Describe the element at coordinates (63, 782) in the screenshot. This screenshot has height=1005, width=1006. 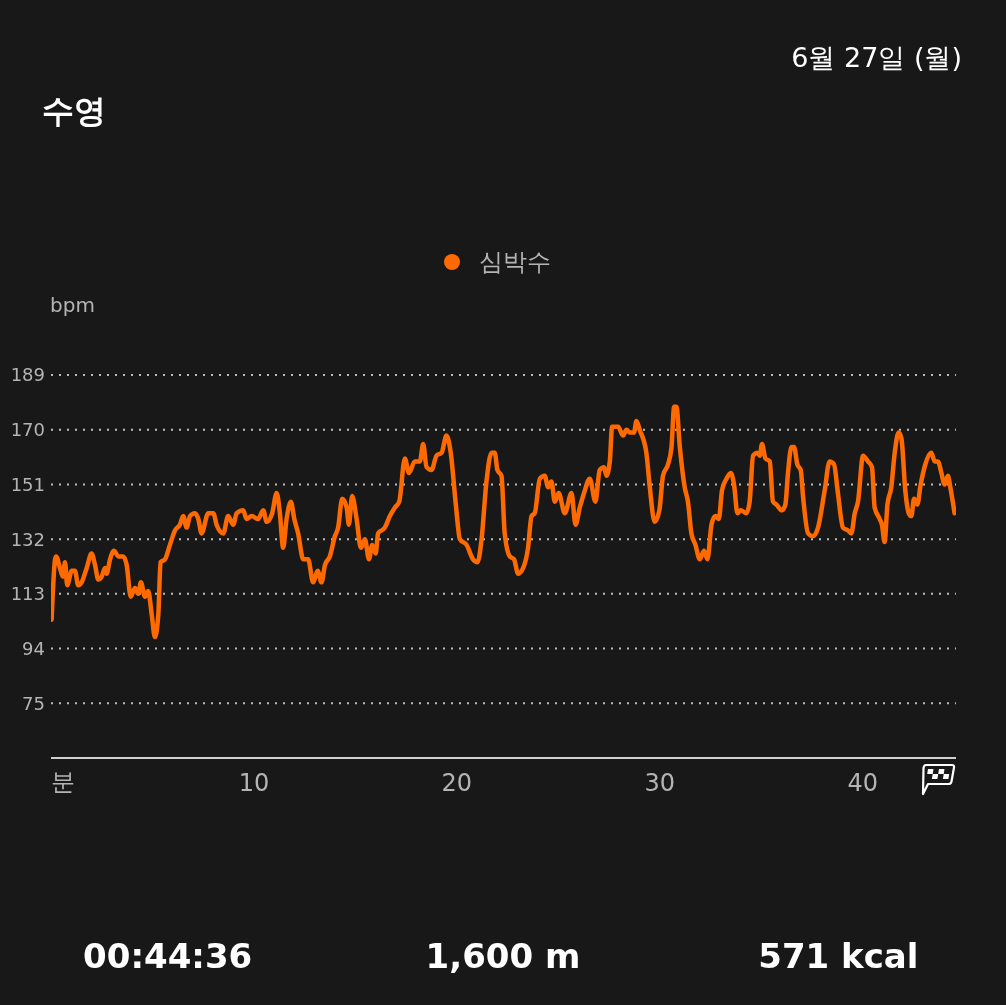
I see `x-axis-title: 분` at that location.